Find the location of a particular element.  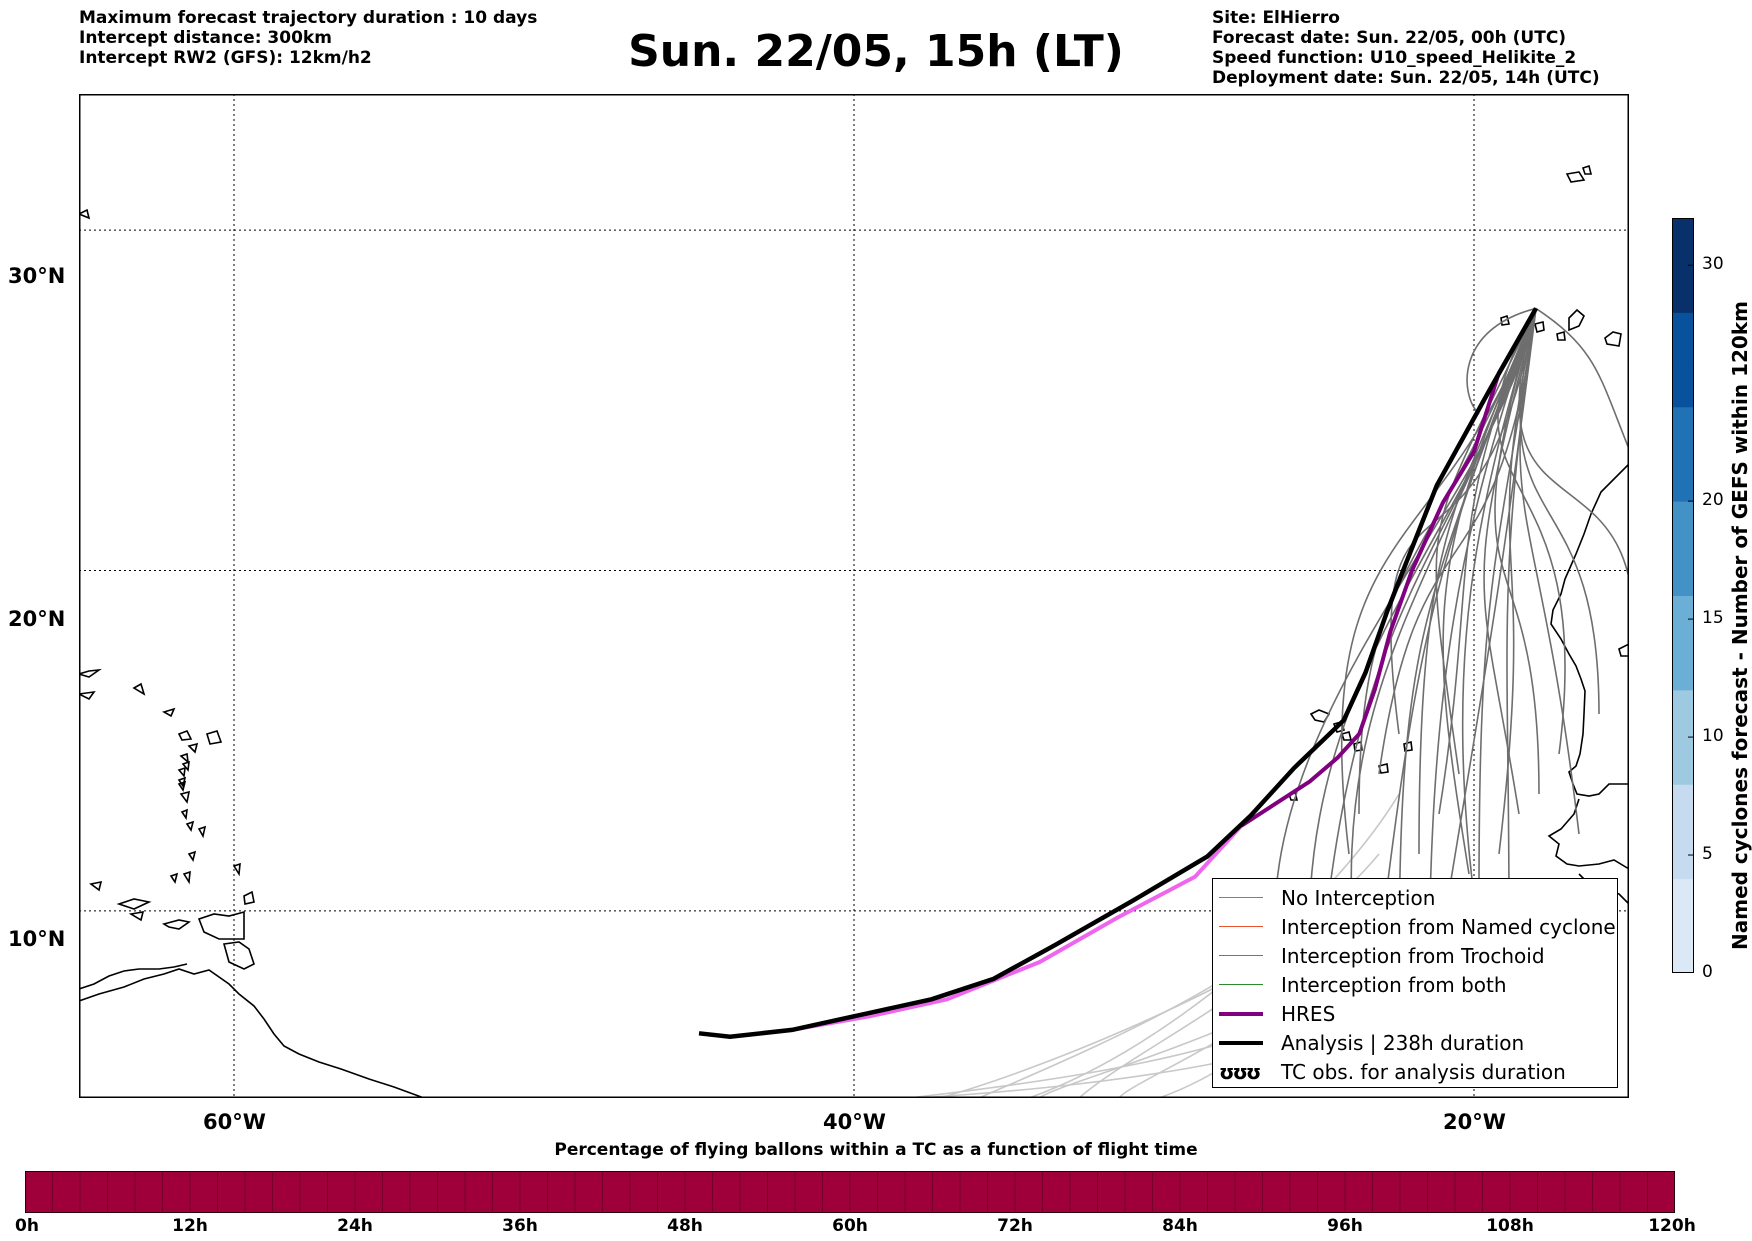

legend-label: Interception from Named cyclone is located at coordinates (1448, 926).